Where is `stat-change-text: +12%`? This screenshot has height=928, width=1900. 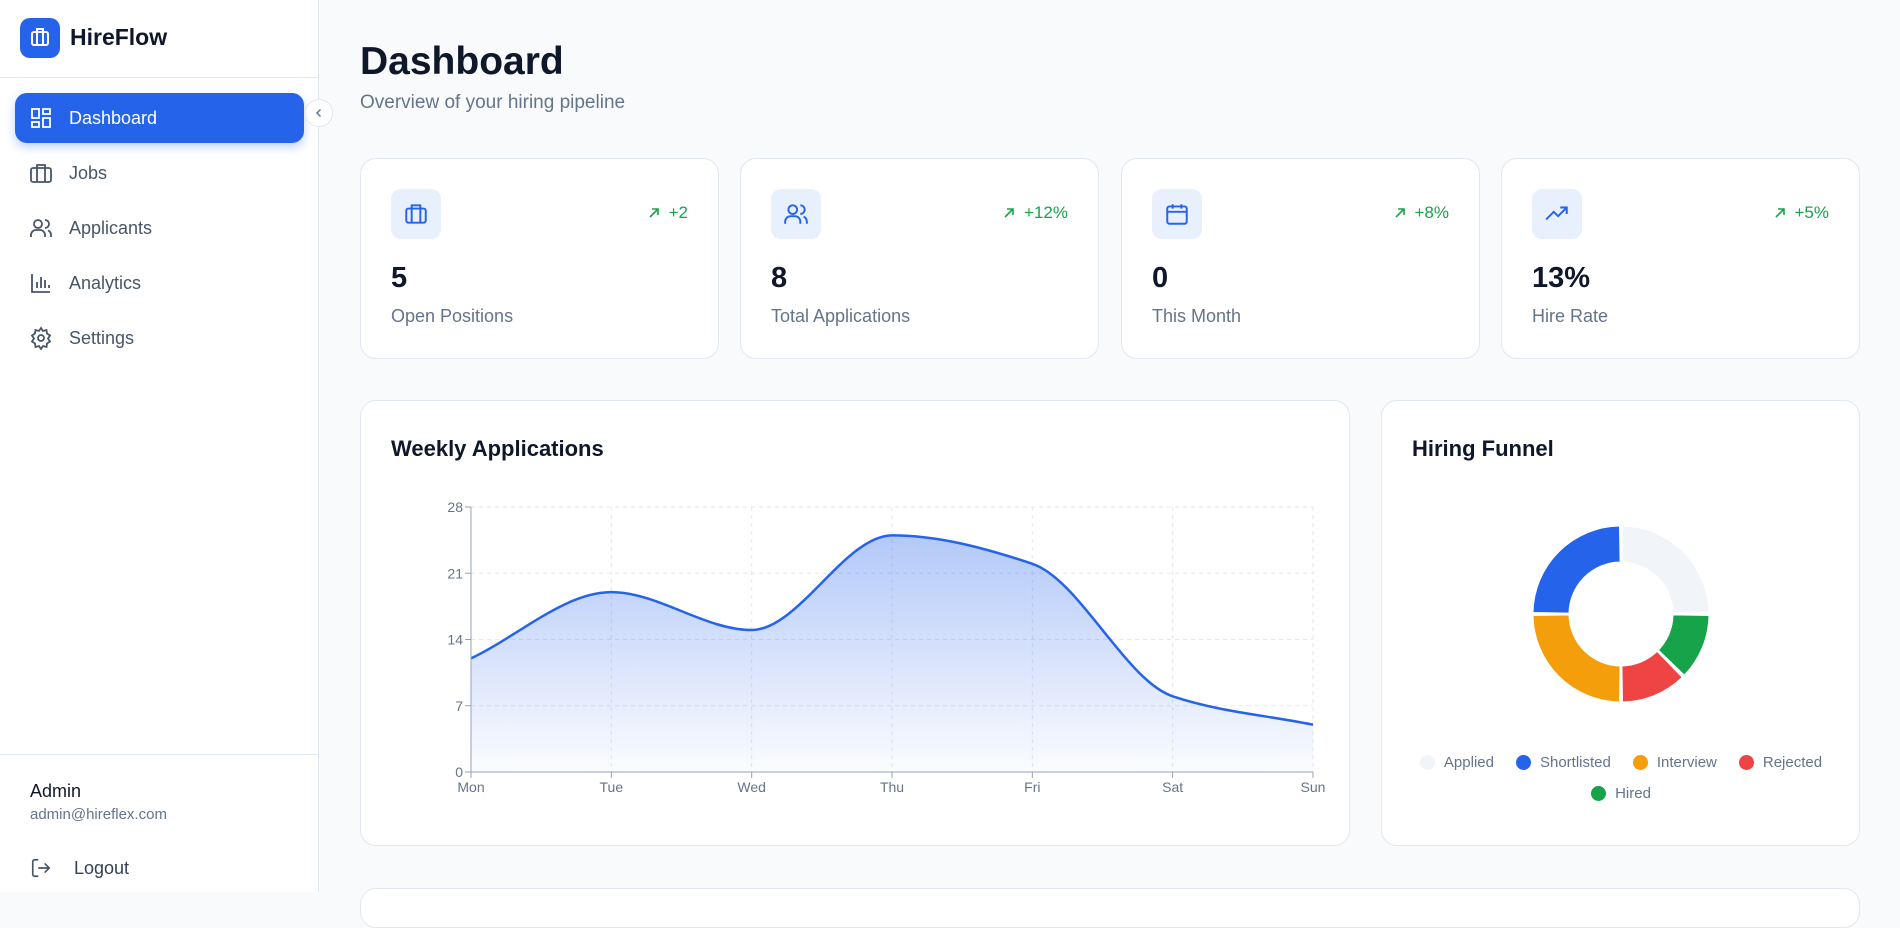
stat-change-text: +12% is located at coordinates (1046, 212).